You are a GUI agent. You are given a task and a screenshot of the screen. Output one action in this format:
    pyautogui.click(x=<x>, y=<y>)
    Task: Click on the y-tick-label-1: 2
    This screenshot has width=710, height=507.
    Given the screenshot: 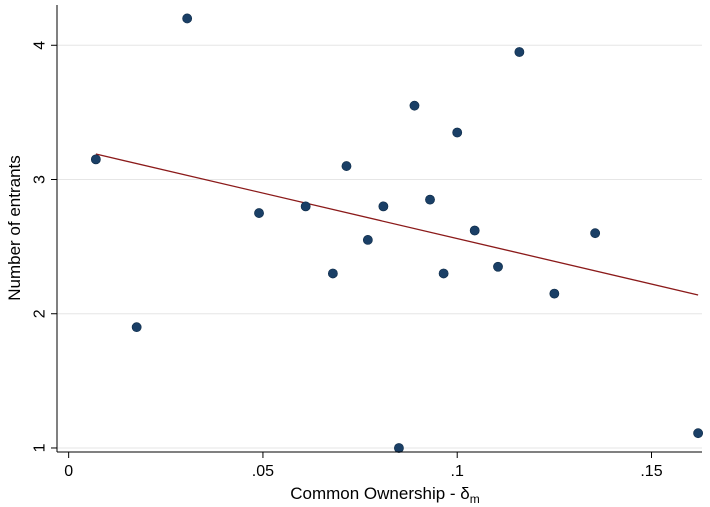 What is the action you would take?
    pyautogui.click(x=40, y=313)
    